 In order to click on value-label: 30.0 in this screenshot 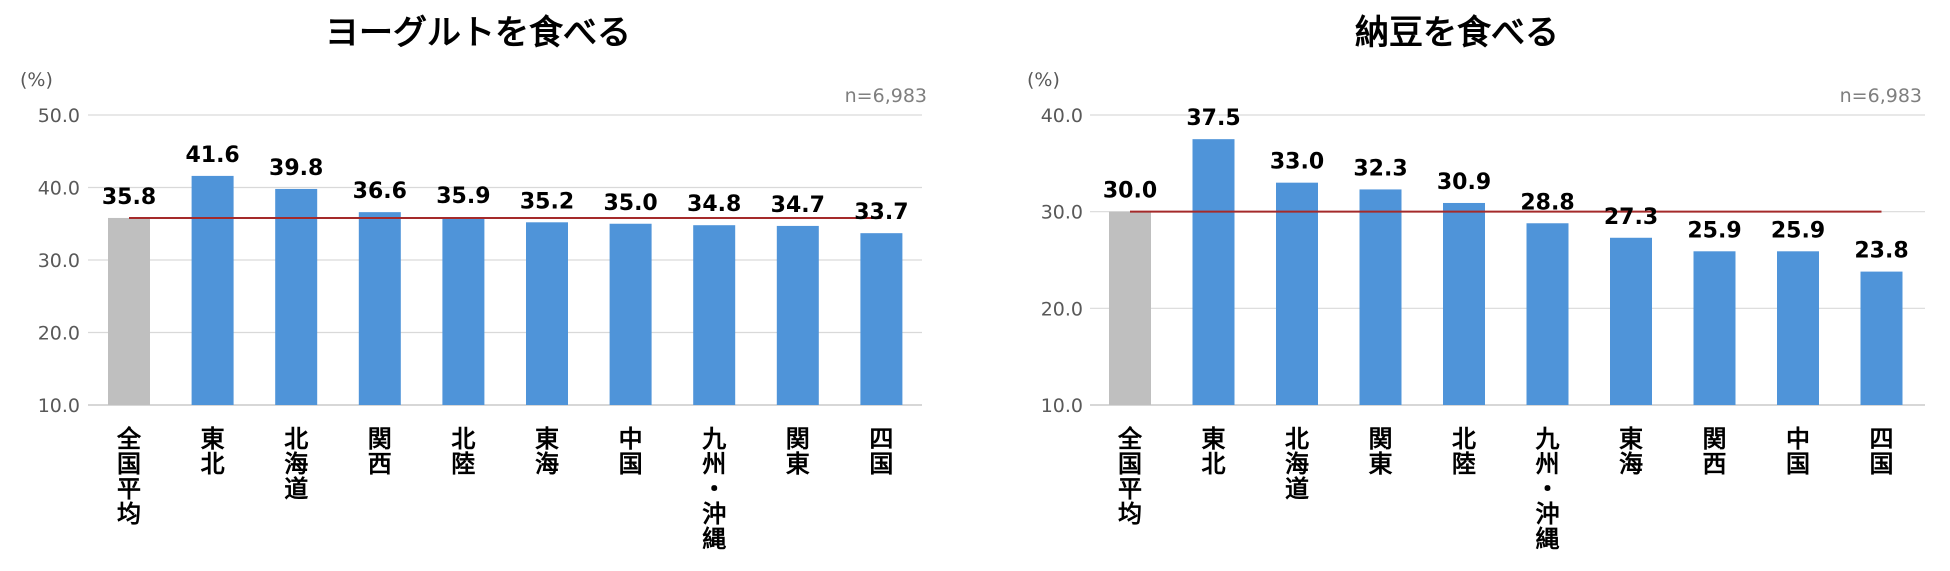, I will do `click(1130, 191)`.